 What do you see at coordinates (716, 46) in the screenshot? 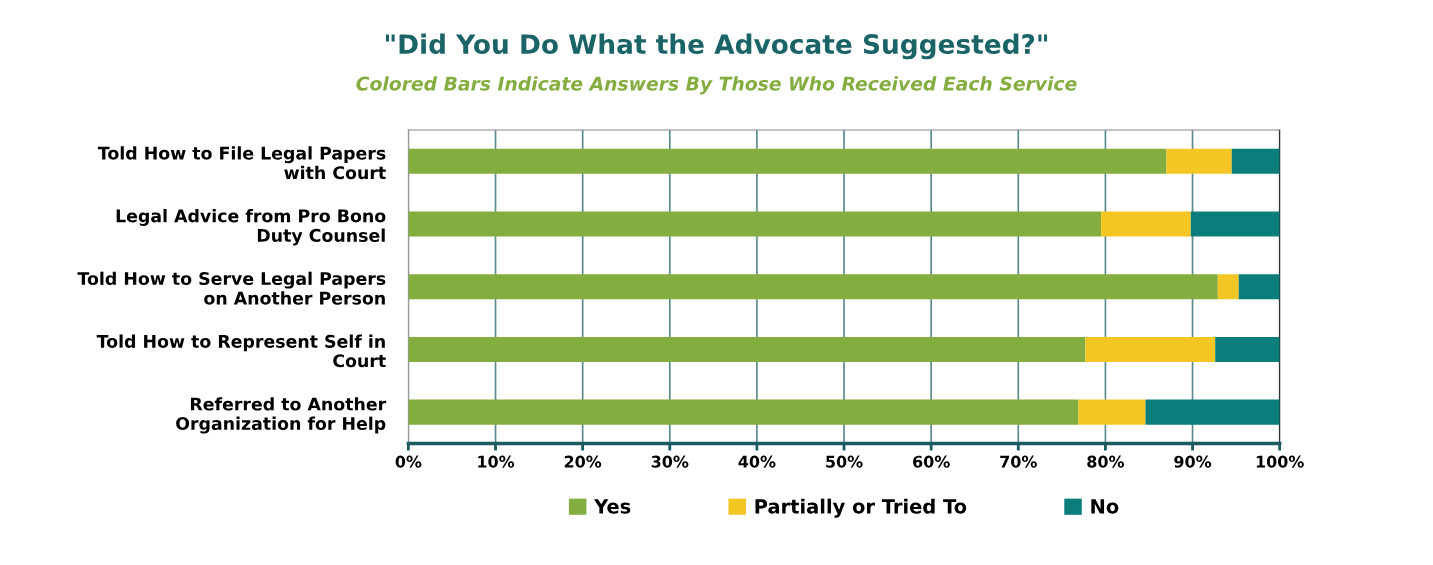
I see `chart-title: "Did You Do What the Advocate Suggested?"` at bounding box center [716, 46].